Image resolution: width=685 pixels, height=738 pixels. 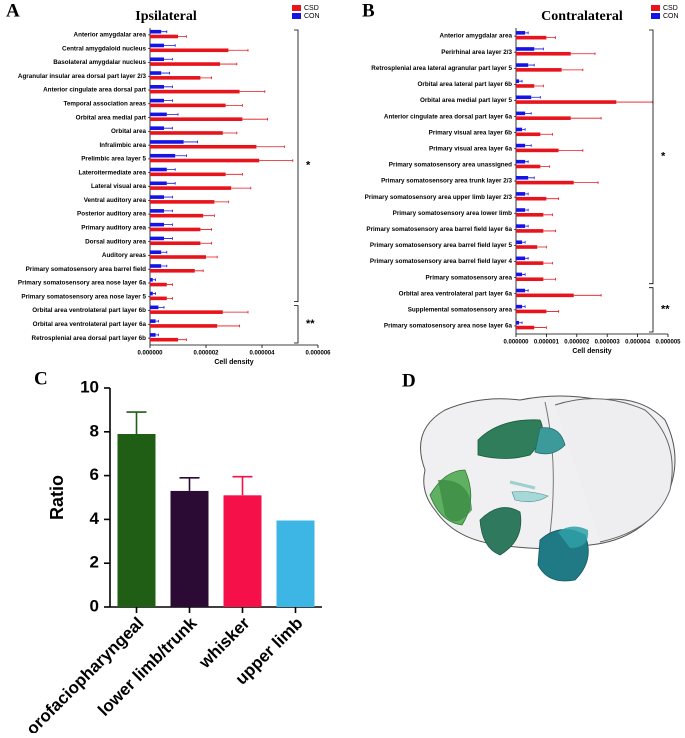 What do you see at coordinates (113, 228) in the screenshot?
I see `y-tick-label: Primary auditory area` at bounding box center [113, 228].